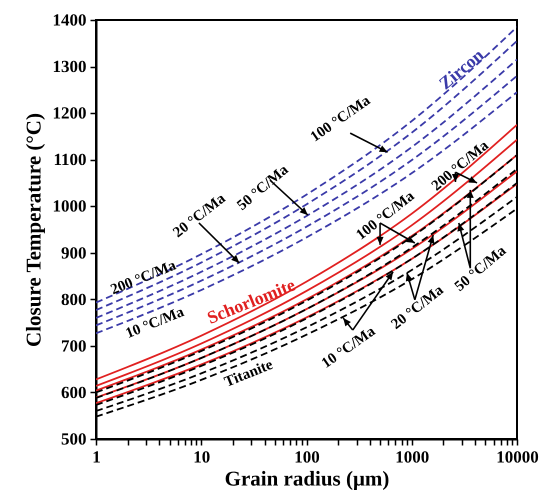 The image size is (542, 498). I want to click on x-tick-label: 1, so click(96, 457).